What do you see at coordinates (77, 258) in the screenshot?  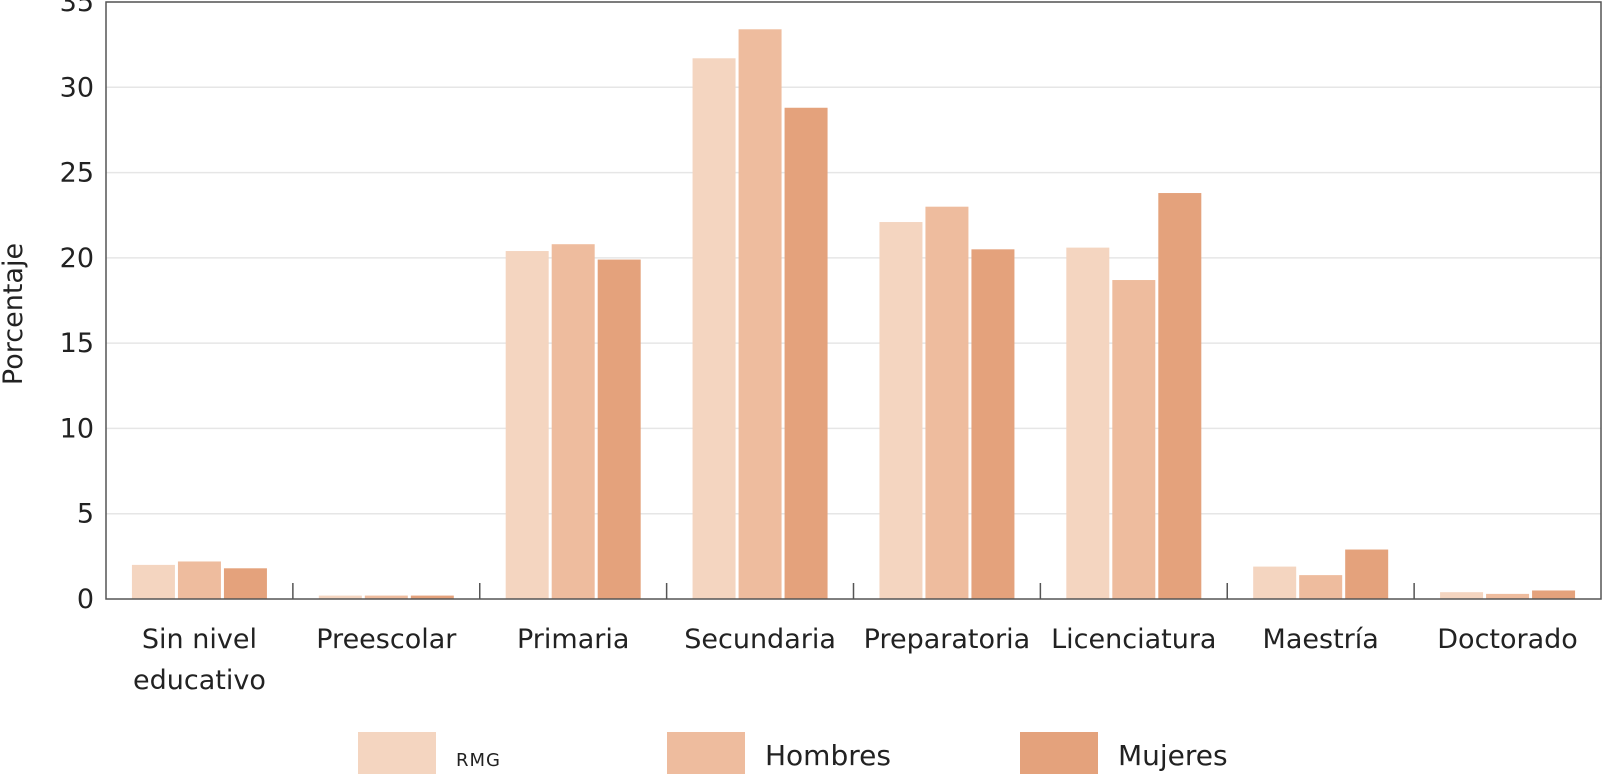 I see `y-tick-label: 20` at bounding box center [77, 258].